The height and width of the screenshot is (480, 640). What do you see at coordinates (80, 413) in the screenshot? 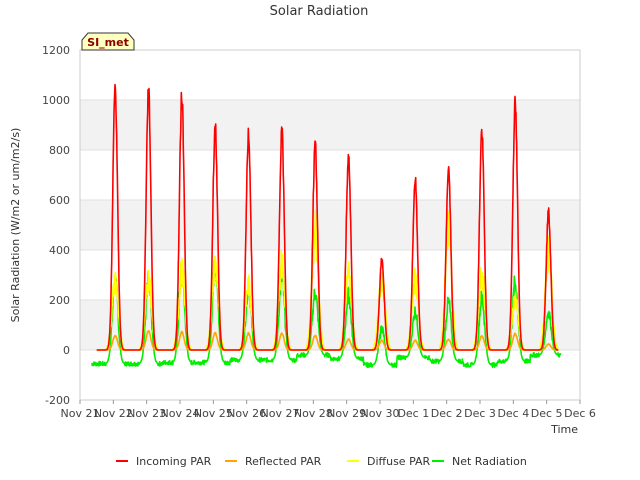
I see `x-tick-label: Nov 21` at bounding box center [80, 413].